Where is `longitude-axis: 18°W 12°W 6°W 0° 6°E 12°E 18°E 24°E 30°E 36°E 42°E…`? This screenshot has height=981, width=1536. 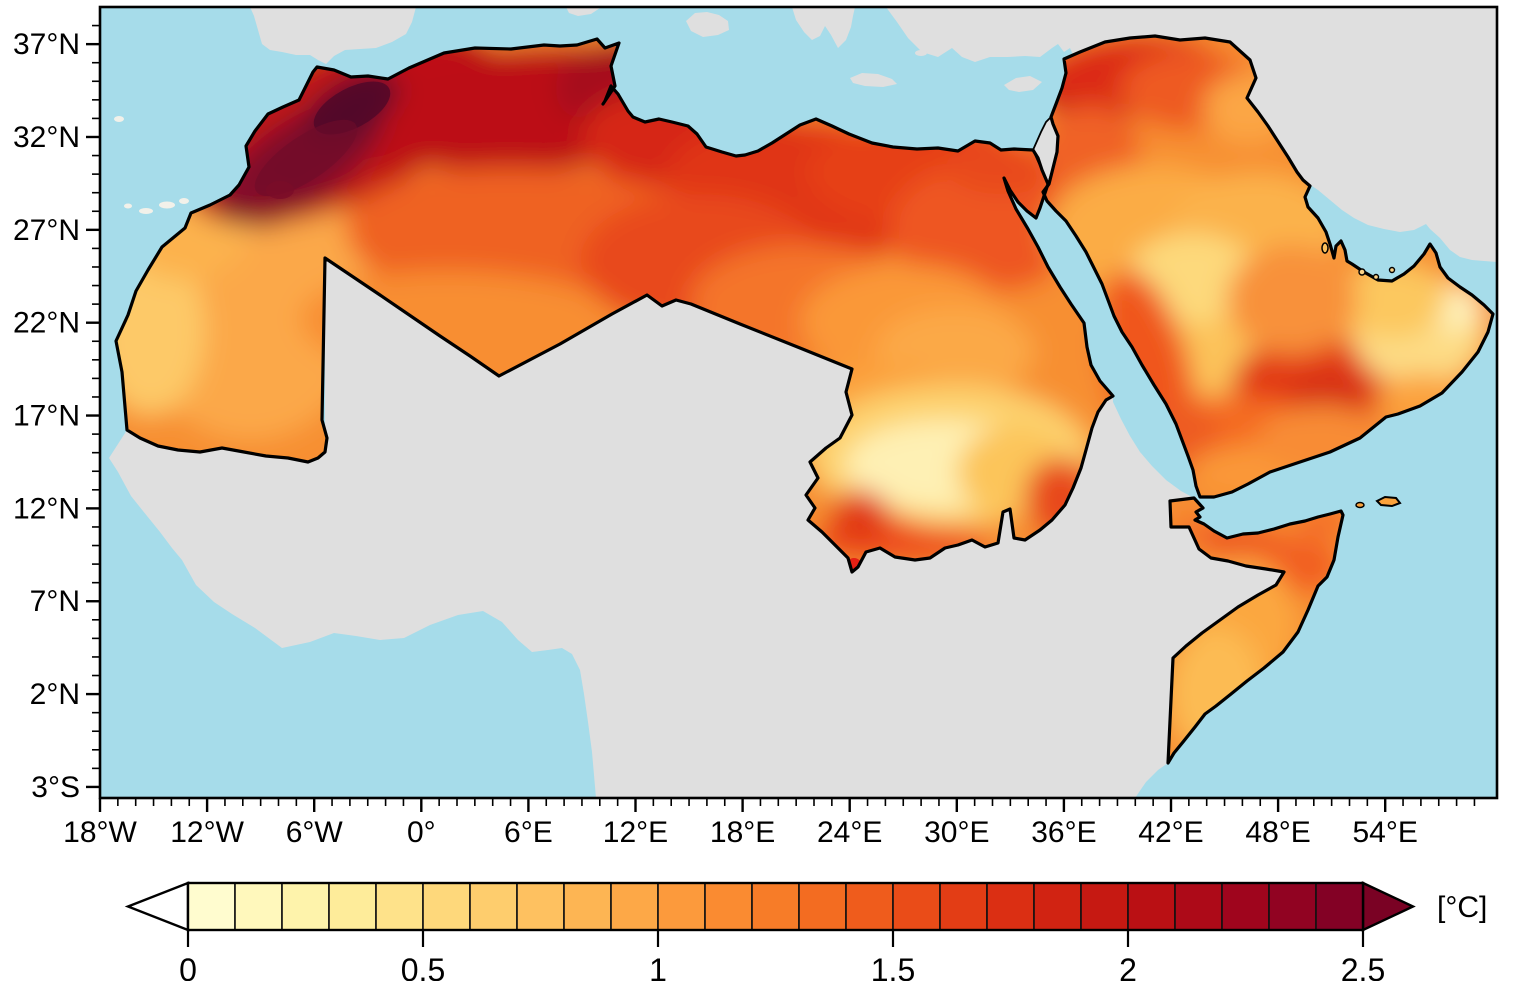 longitude-axis: 18°W 12°W 6°W 0° 6°E 12°E 18°E 24°E 30°E 36°E 42°E… is located at coordinates (769, 823).